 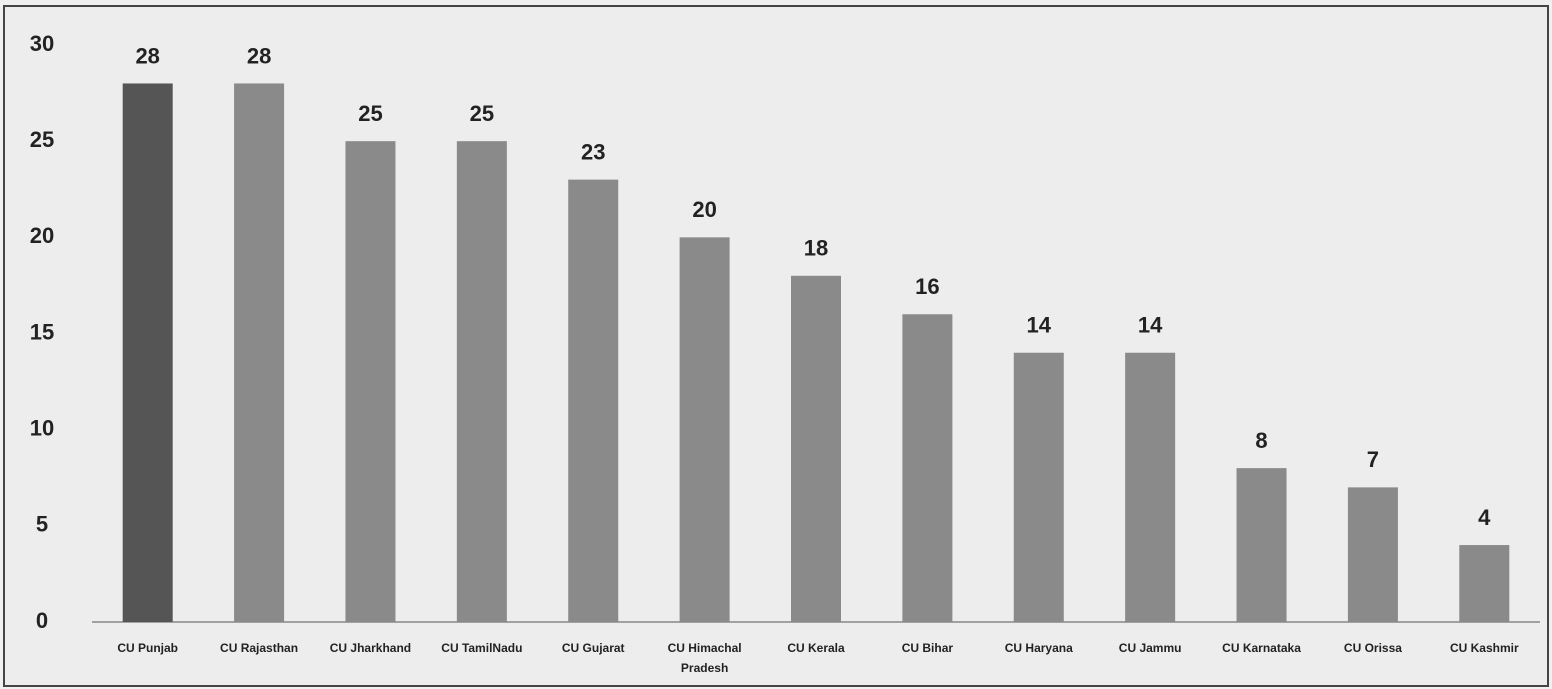 What do you see at coordinates (259, 648) in the screenshot?
I see `x-tick-label: CU Rajasthan` at bounding box center [259, 648].